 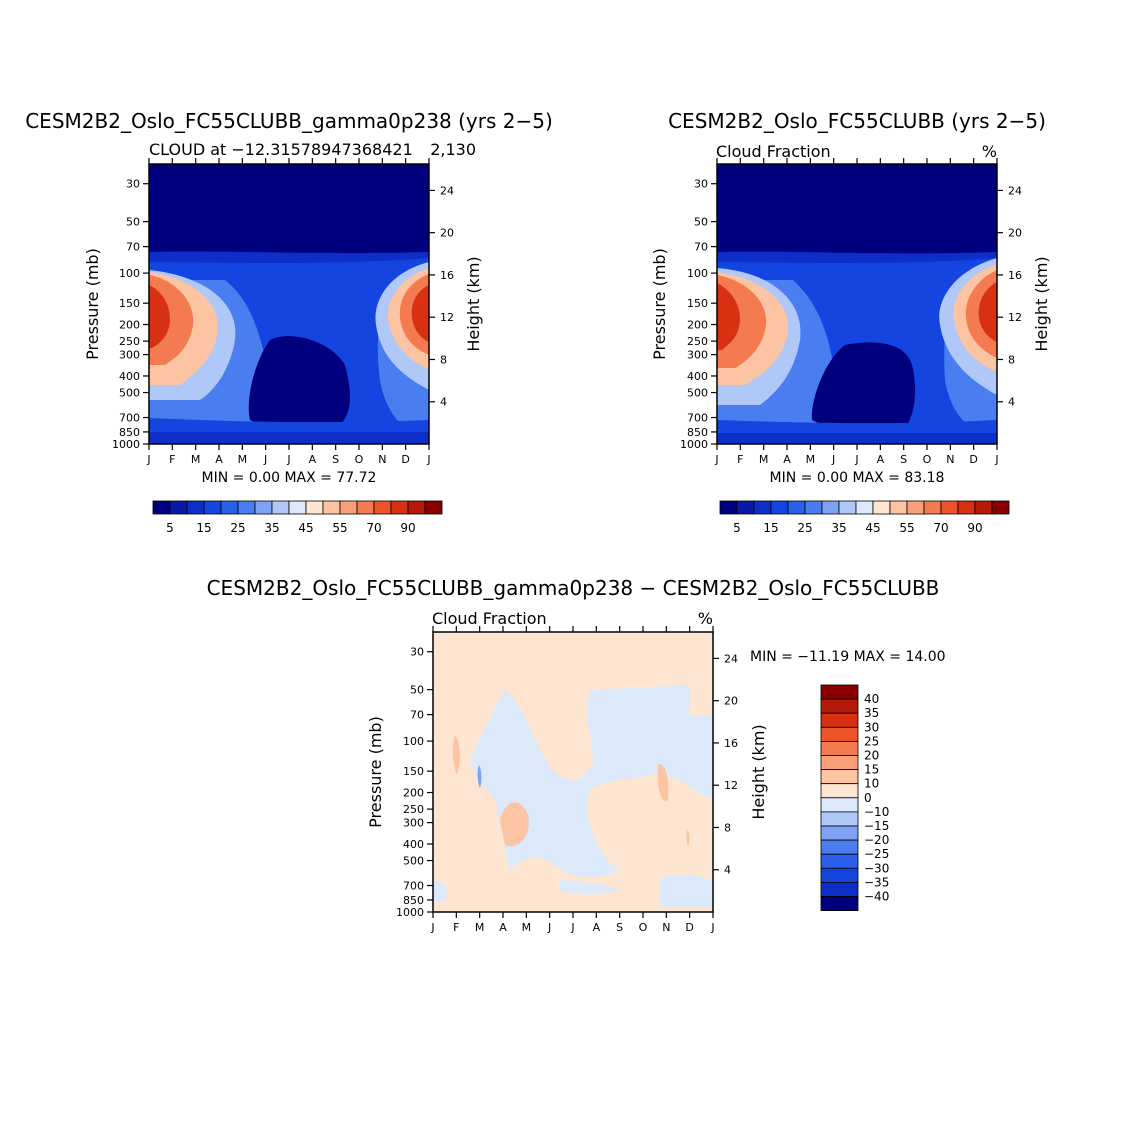 I want to click on x-tick-label: F, so click(x=456, y=927).